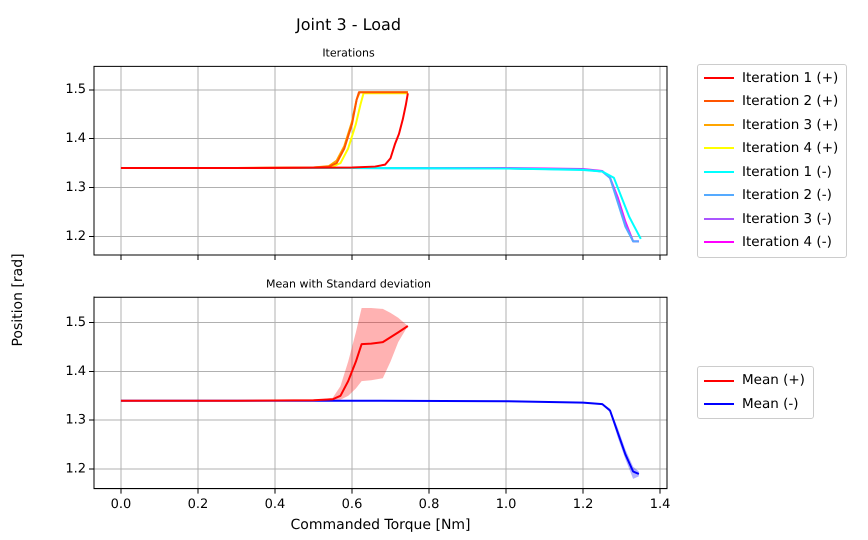 The width and height of the screenshot is (868, 540). I want to click on x-tick-label: 1.4, so click(660, 504).